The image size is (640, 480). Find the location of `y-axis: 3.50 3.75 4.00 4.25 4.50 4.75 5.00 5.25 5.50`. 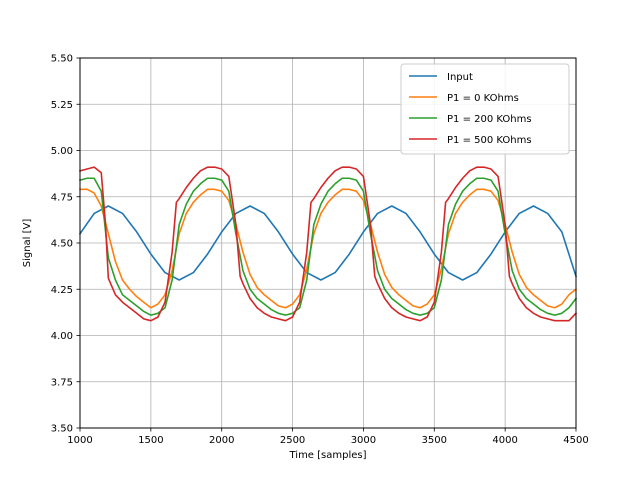

y-axis: 3.50 3.75 4.00 4.25 4.50 4.75 5.00 5.25 5.50 is located at coordinates (65, 244).